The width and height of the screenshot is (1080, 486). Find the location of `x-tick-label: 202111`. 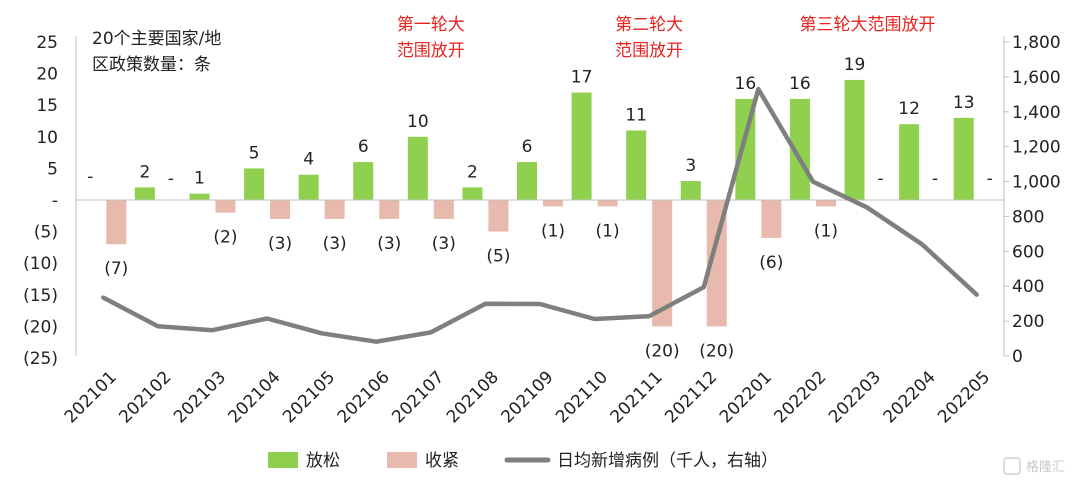

x-tick-label: 202111 is located at coordinates (637, 397).